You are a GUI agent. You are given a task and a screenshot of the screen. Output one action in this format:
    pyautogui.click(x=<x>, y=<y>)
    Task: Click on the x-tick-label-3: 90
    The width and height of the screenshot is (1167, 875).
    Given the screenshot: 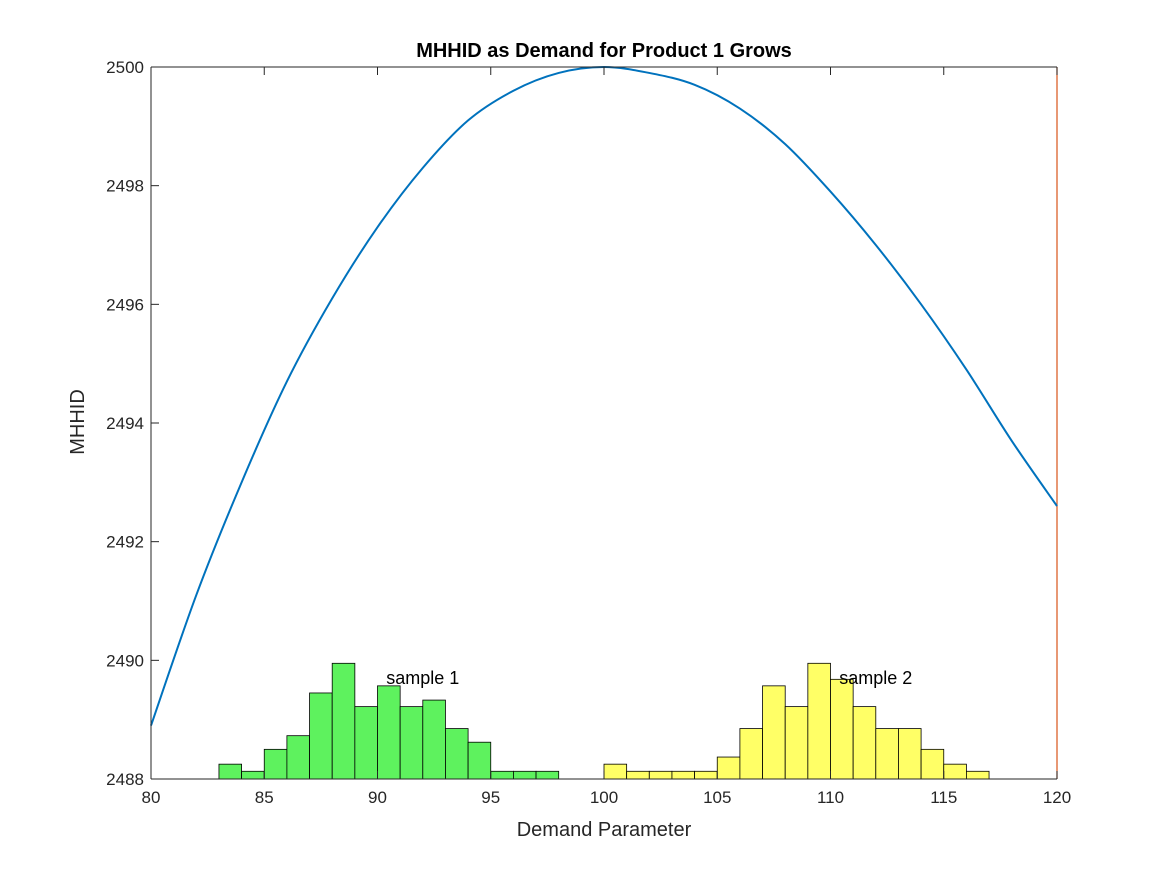 What is the action you would take?
    pyautogui.click(x=377, y=797)
    